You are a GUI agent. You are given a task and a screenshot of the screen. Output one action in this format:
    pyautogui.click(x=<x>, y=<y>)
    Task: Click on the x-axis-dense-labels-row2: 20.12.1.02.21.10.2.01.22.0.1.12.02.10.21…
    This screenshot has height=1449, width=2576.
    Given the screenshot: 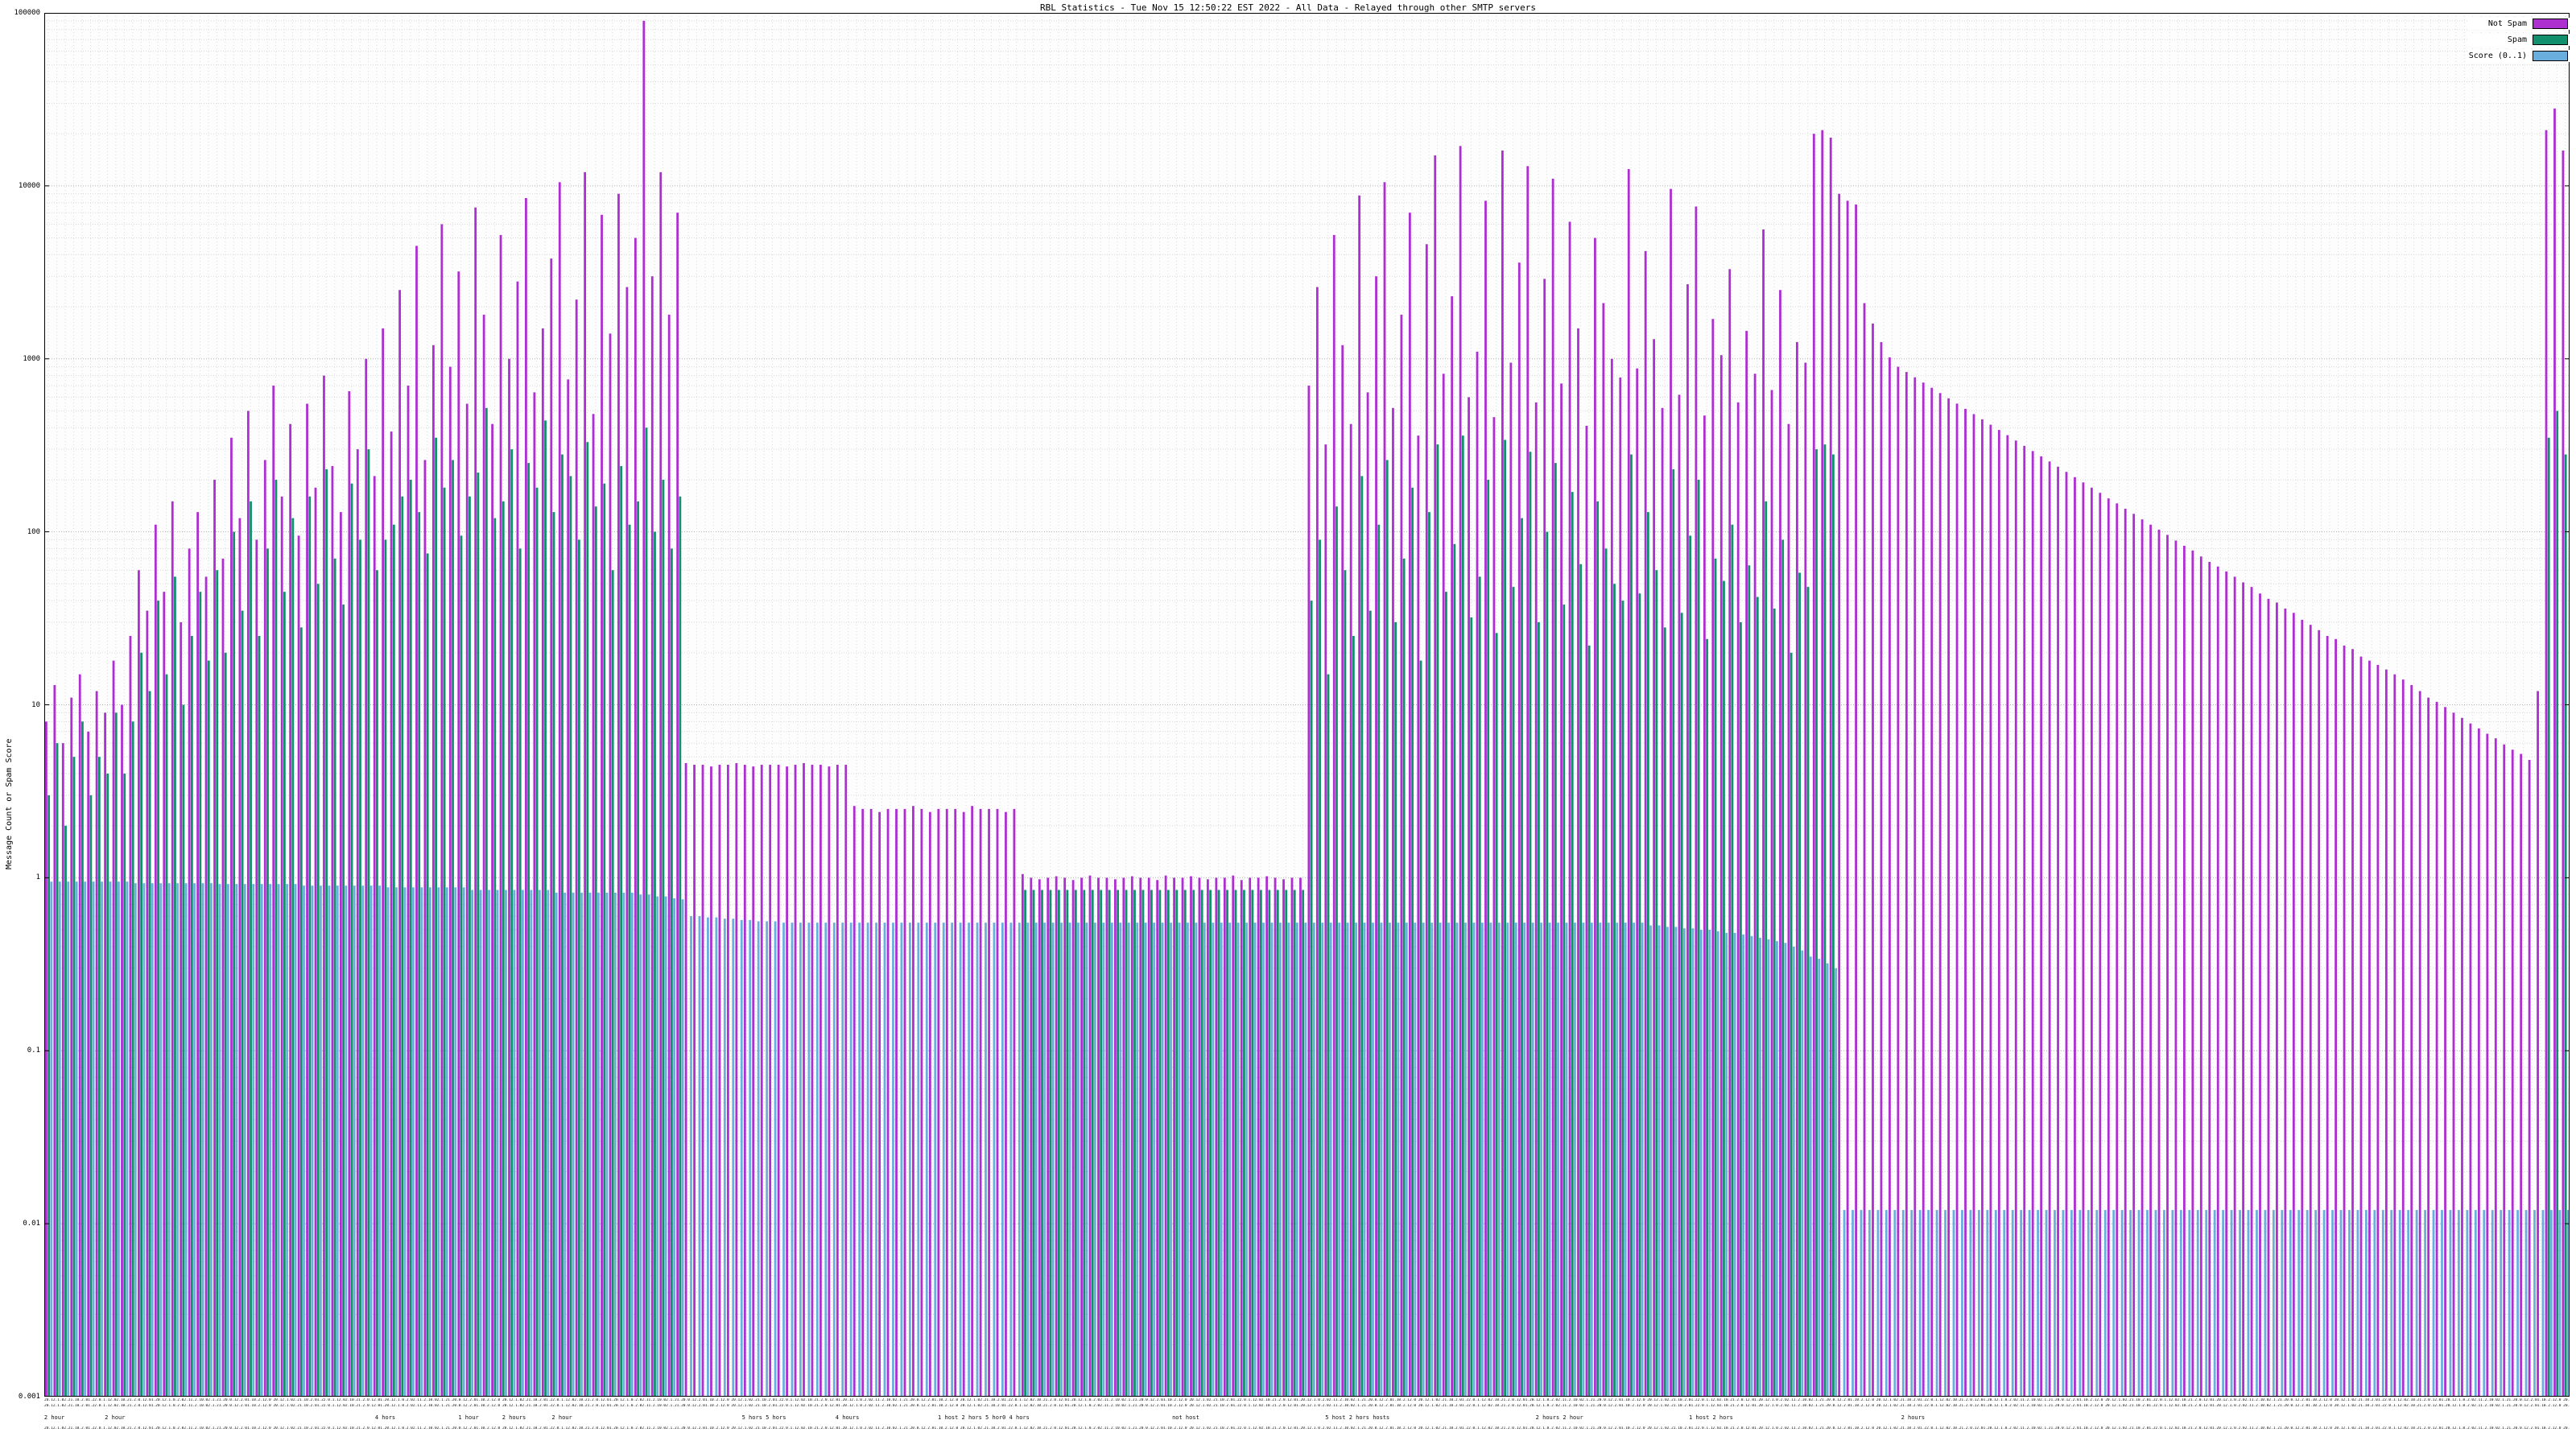 What is the action you would take?
    pyautogui.click(x=1307, y=1406)
    